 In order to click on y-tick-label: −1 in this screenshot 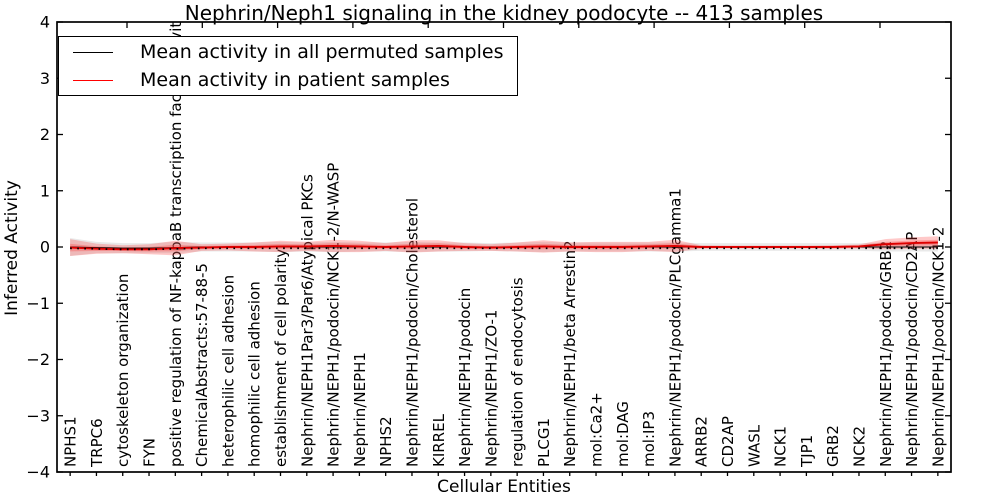, I will do `click(38, 303)`.